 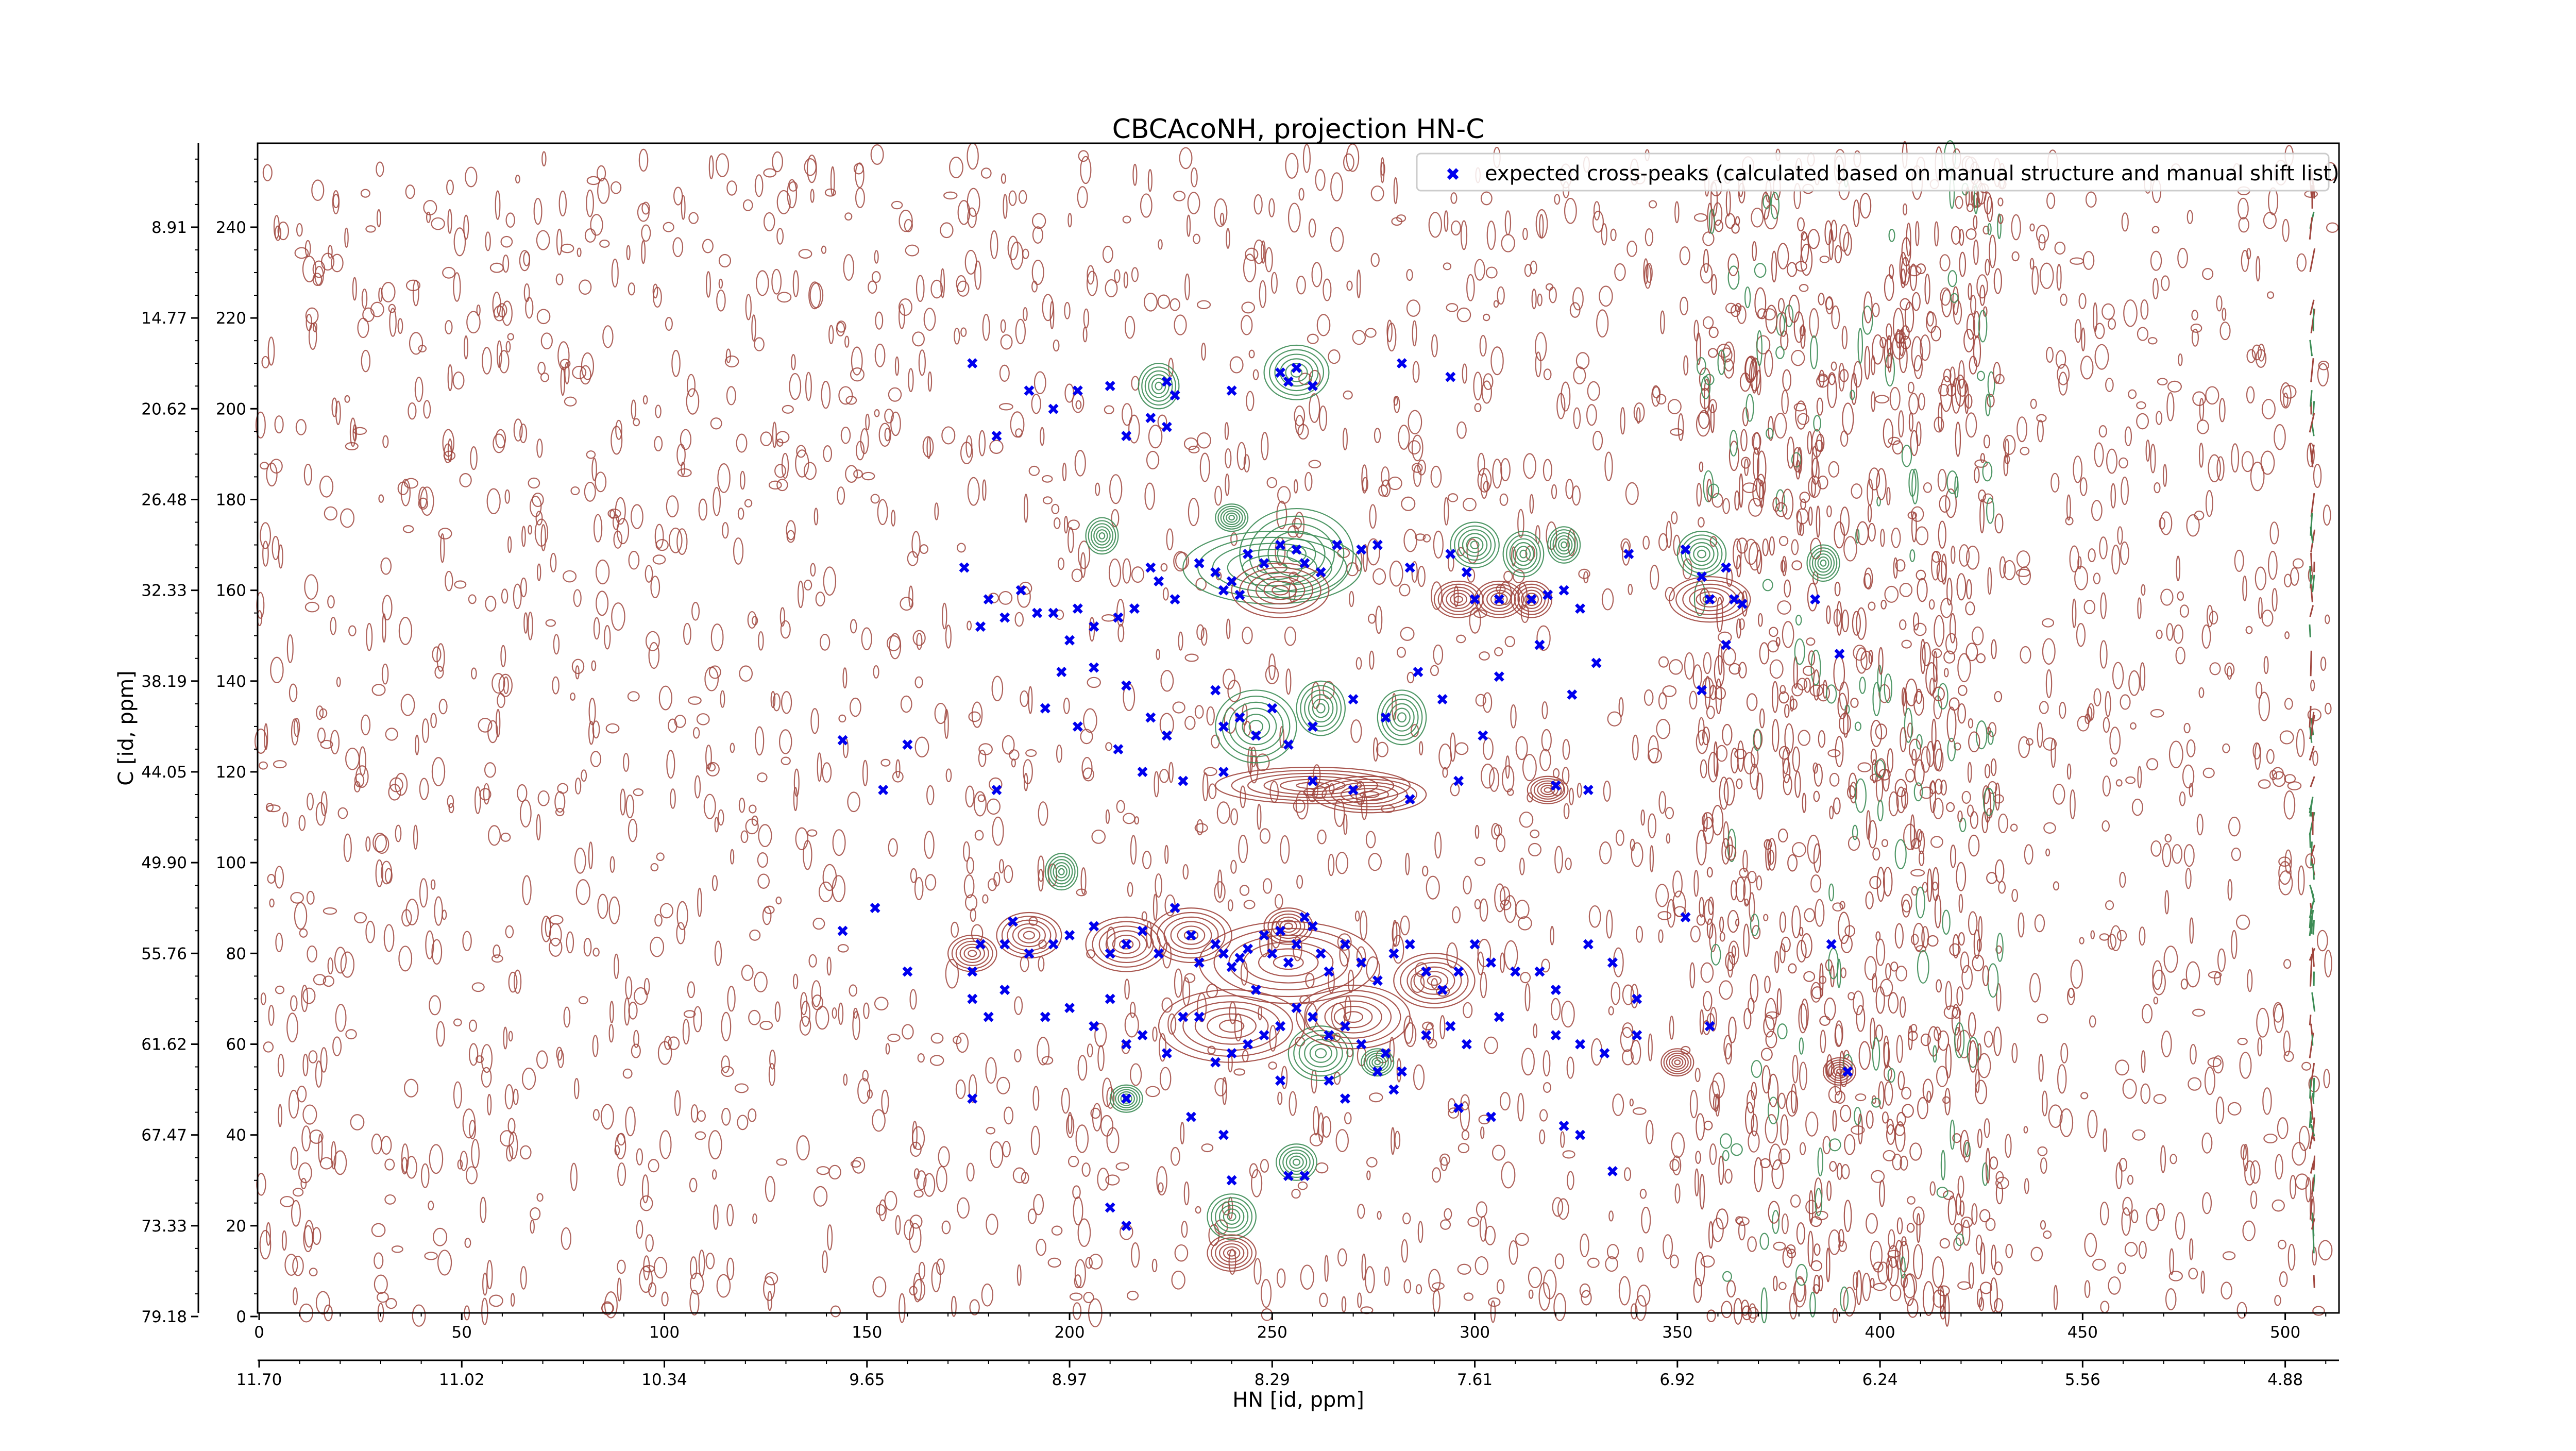 What do you see at coordinates (231, 863) in the screenshot?
I see `y-tick-label: 100` at bounding box center [231, 863].